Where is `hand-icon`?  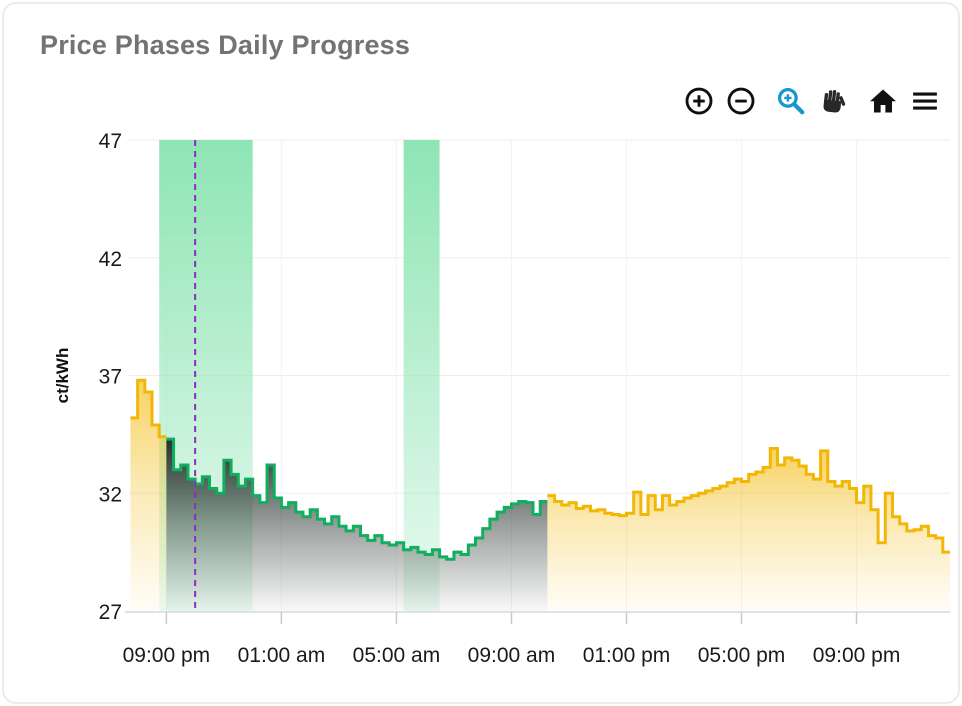
hand-icon is located at coordinates (833, 103).